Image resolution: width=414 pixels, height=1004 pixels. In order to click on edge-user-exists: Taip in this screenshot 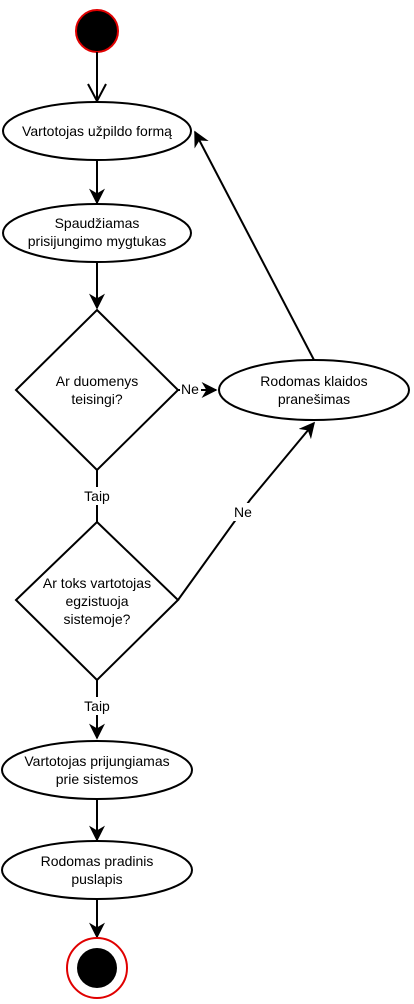, I will do `click(97, 710)`.